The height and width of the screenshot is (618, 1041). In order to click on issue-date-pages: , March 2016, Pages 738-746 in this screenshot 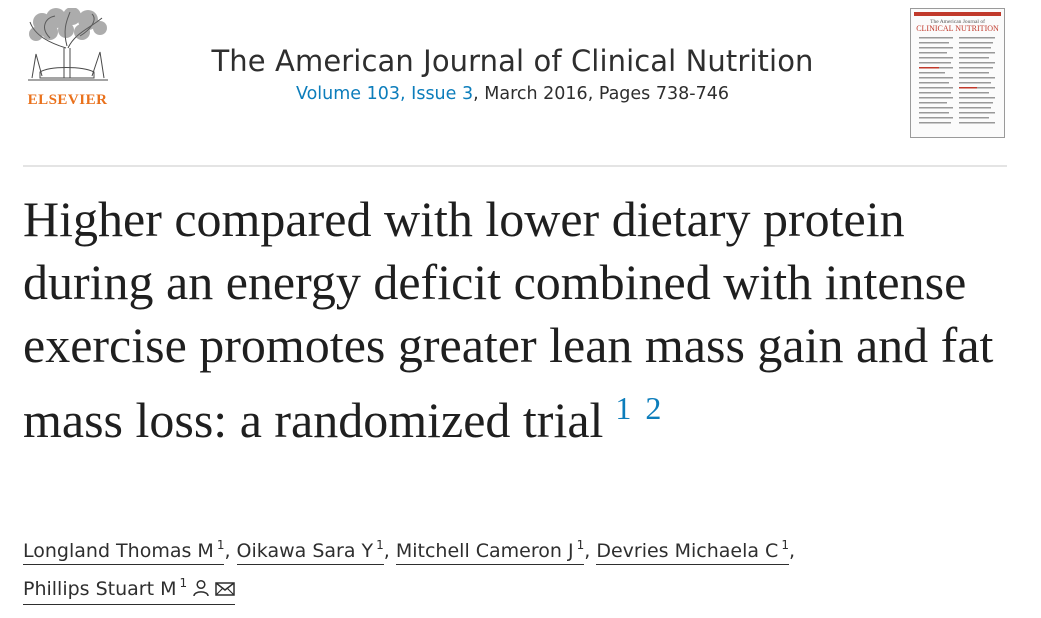, I will do `click(601, 94)`.